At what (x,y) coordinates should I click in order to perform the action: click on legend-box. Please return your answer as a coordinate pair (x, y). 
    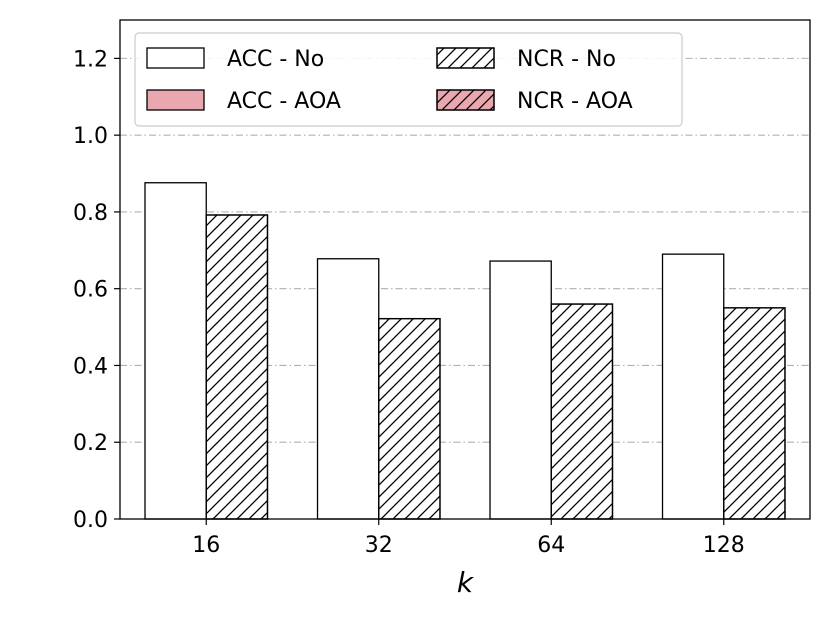
    Looking at the image, I should click on (408, 79).